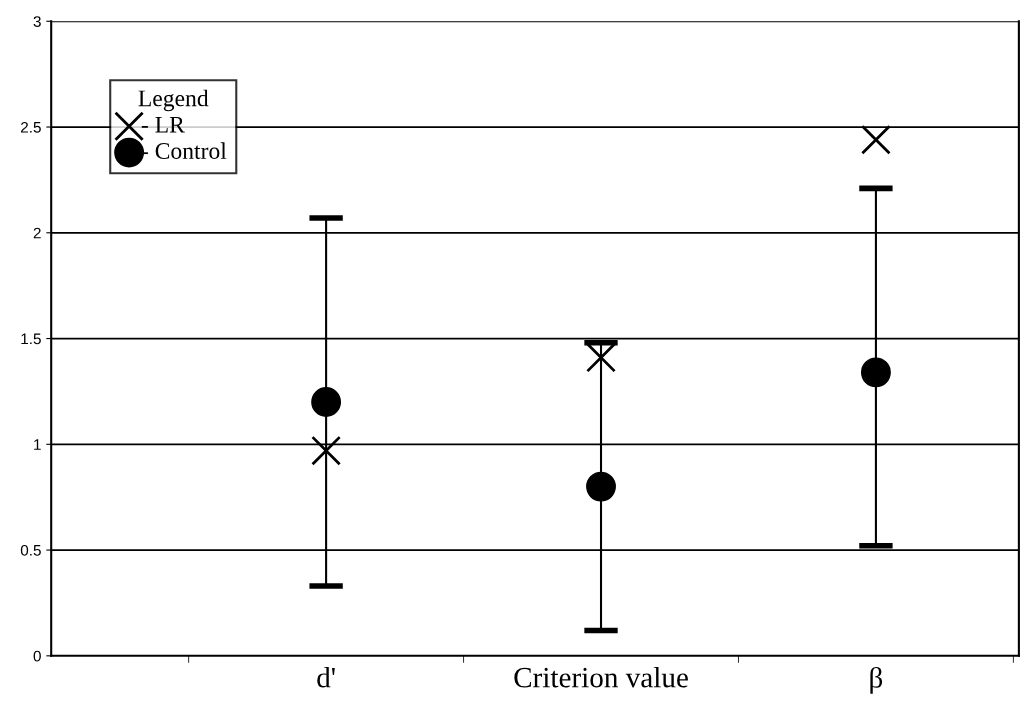  I want to click on y-tick-label: 1.5, so click(31, 339).